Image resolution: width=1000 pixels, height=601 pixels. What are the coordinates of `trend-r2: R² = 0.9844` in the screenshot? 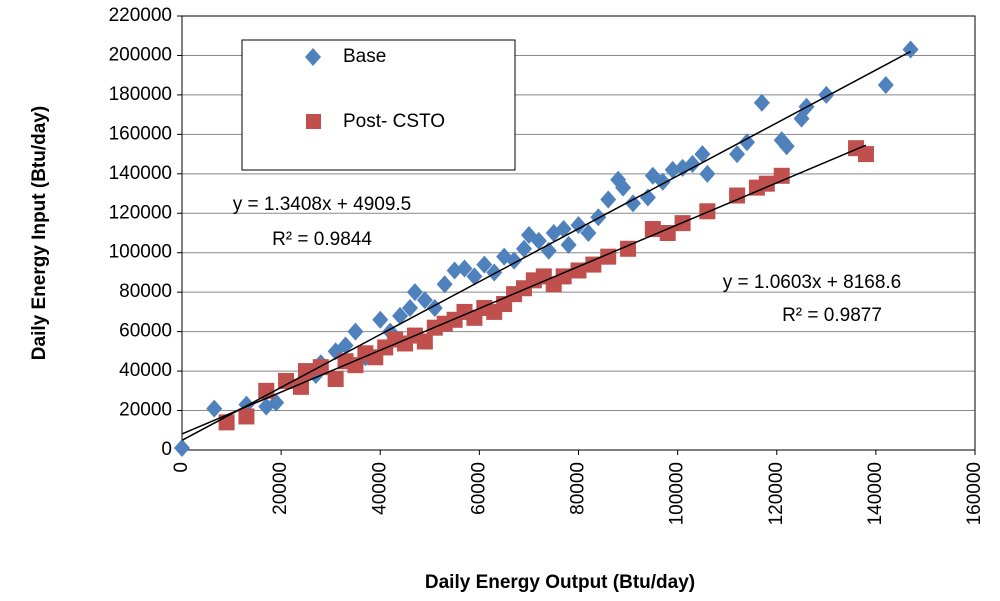 It's located at (322, 239).